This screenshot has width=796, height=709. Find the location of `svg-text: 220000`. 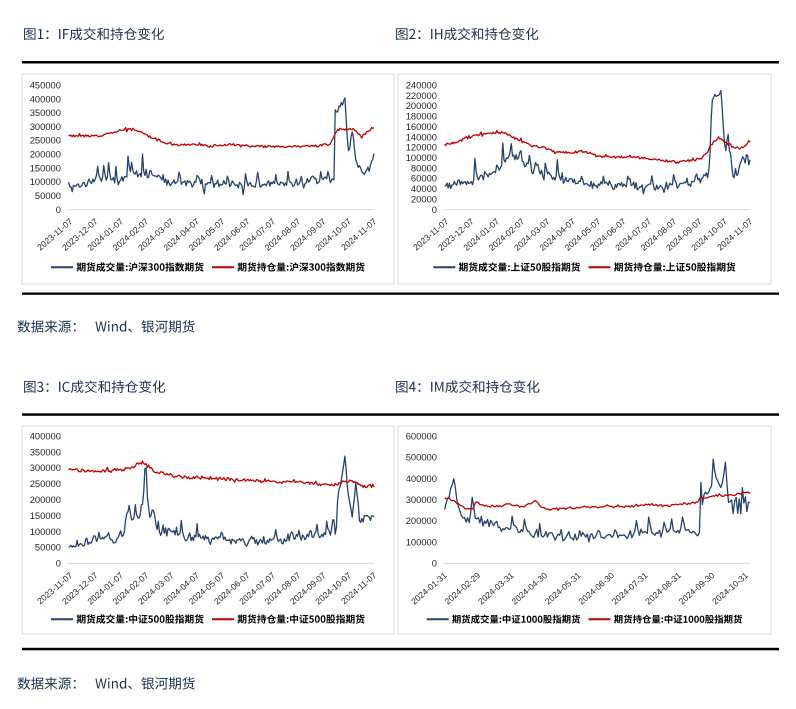

svg-text: 220000 is located at coordinates (421, 95).